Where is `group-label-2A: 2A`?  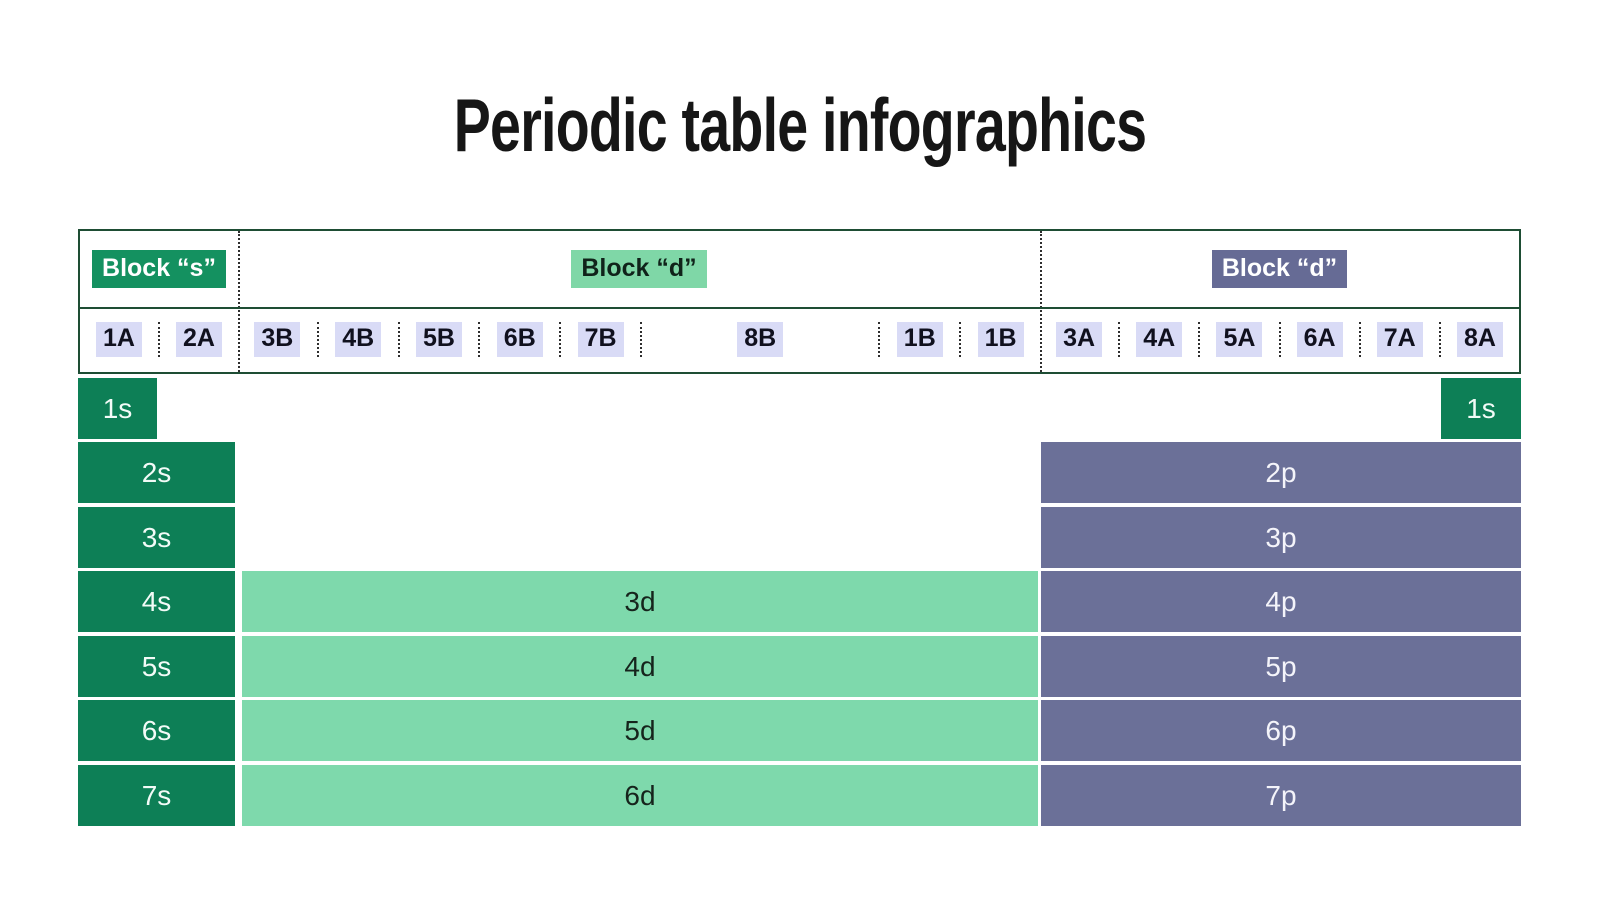 group-label-2A: 2A is located at coordinates (199, 339).